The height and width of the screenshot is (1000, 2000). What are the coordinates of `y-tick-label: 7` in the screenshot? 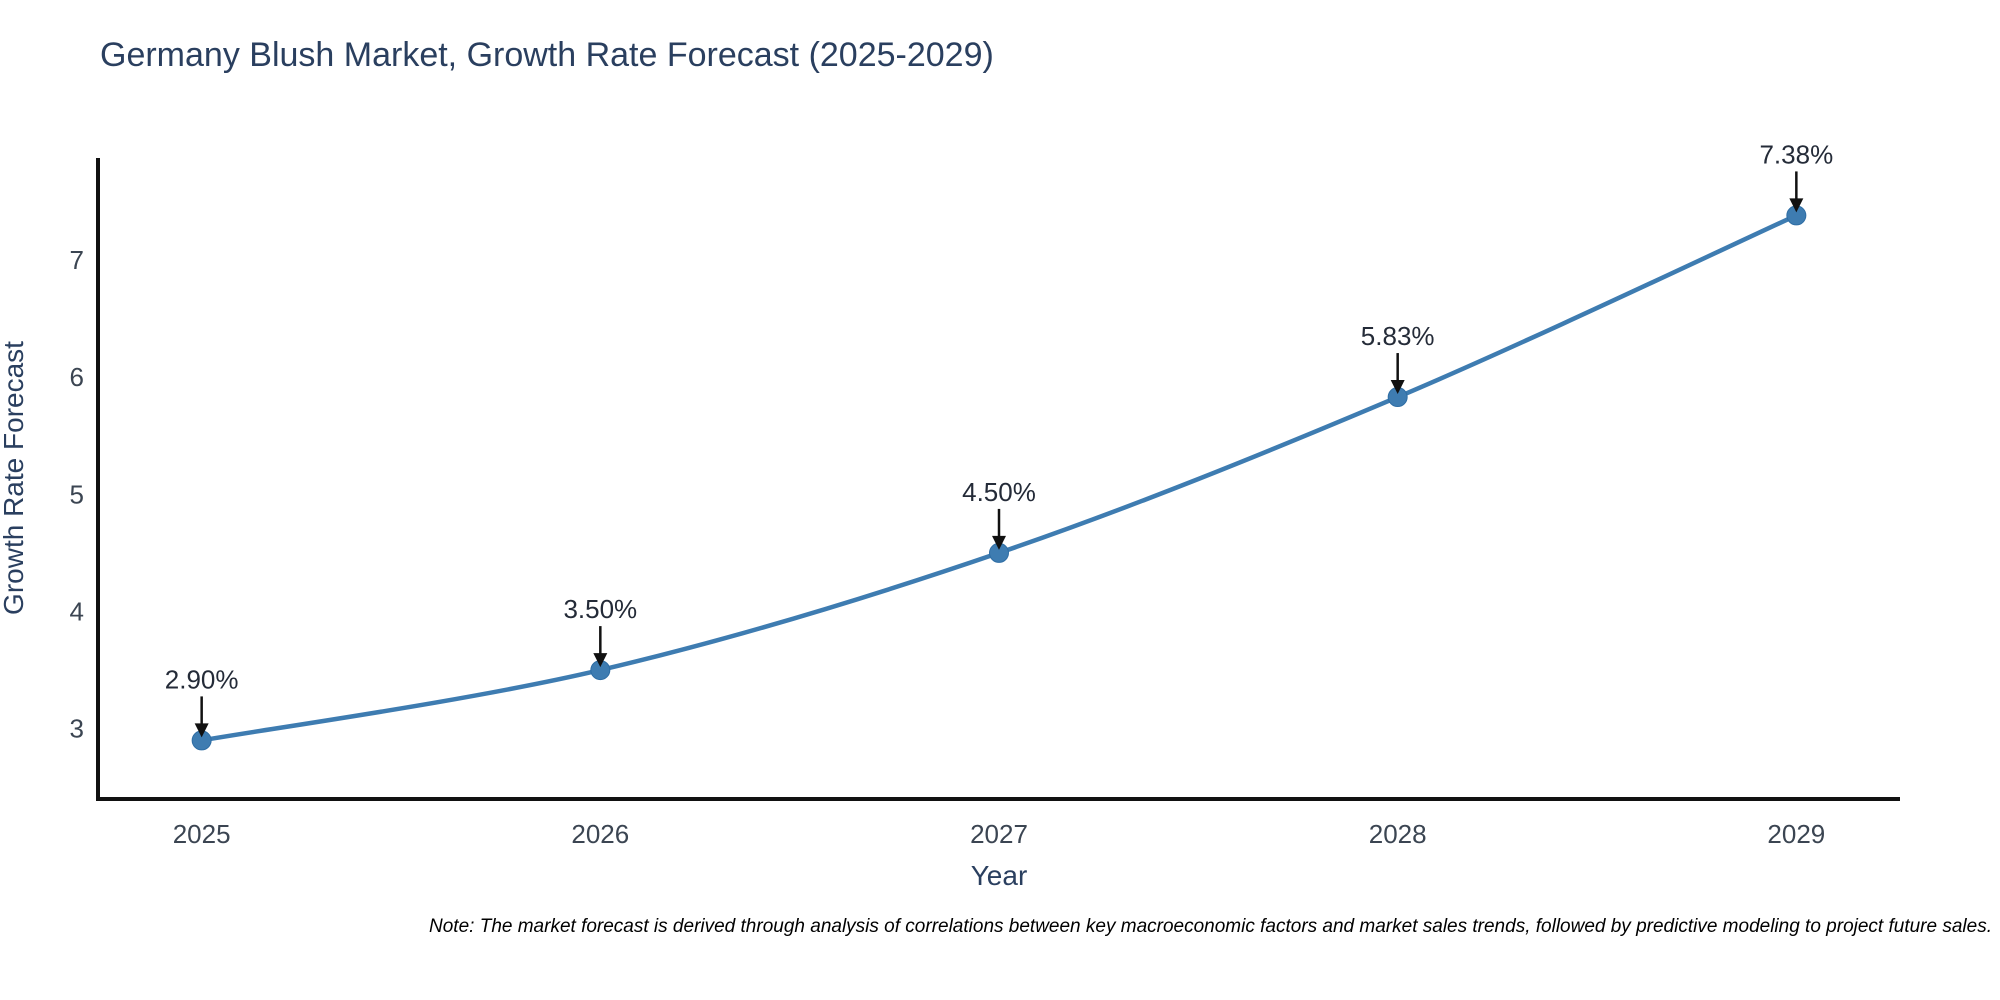 It's located at (77, 260).